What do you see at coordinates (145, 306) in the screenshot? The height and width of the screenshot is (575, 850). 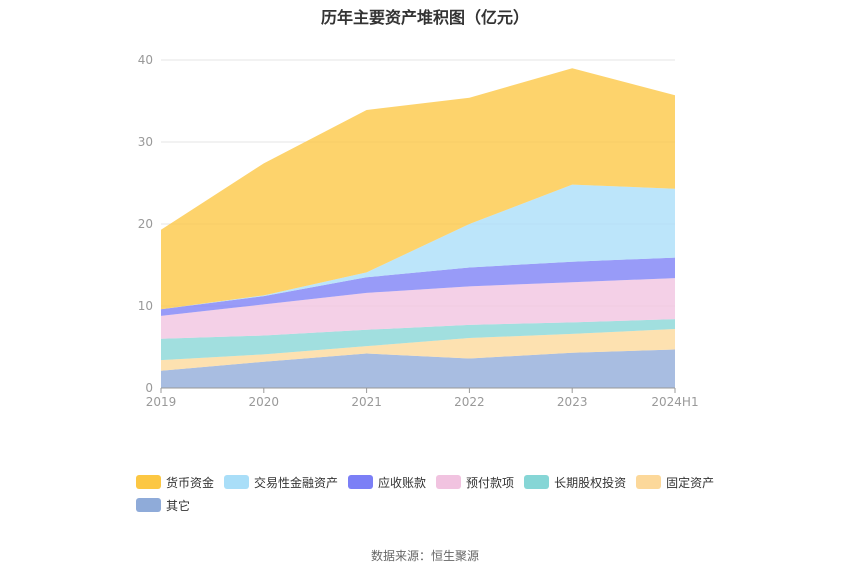 I see `y-tick-label: 10` at bounding box center [145, 306].